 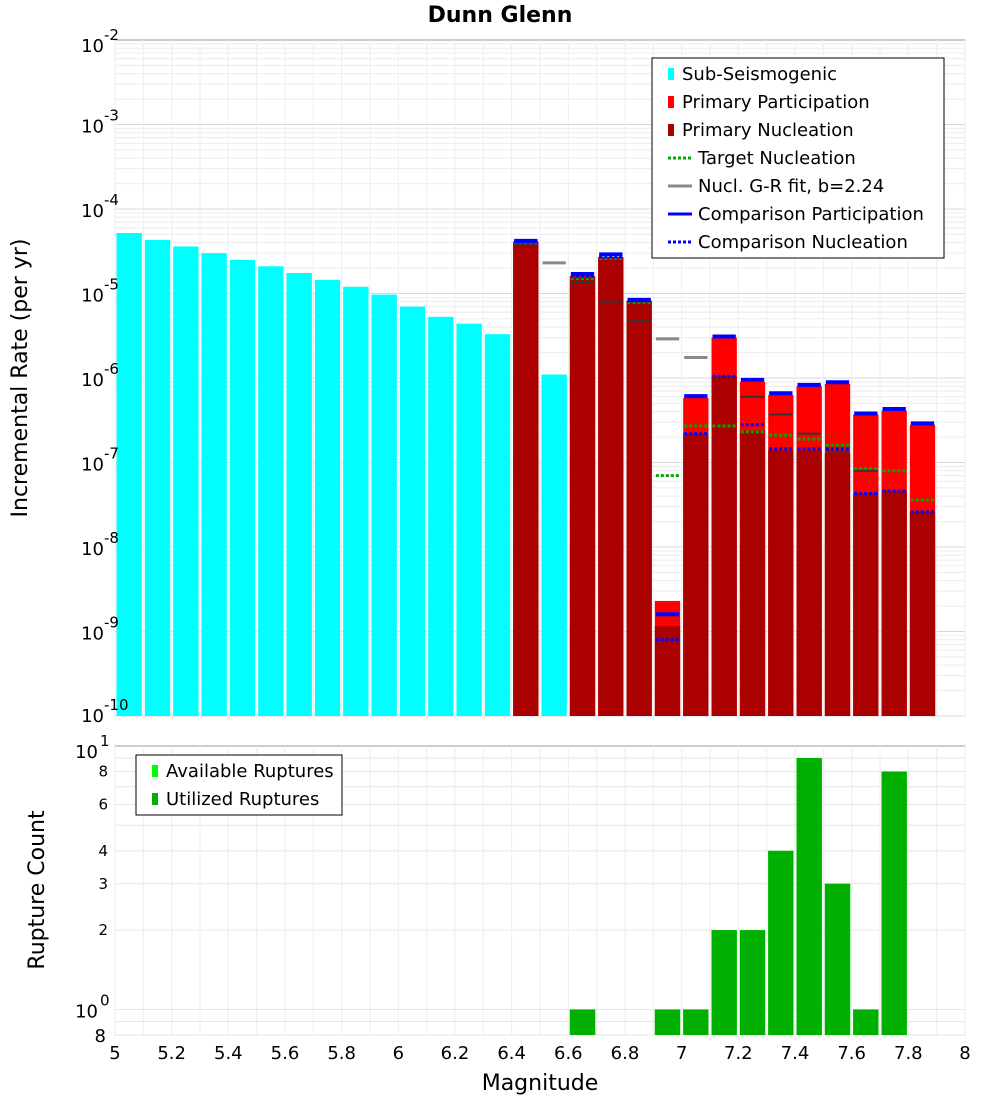 I want to click on x-tick-label: 6.2, so click(x=455, y=1053).